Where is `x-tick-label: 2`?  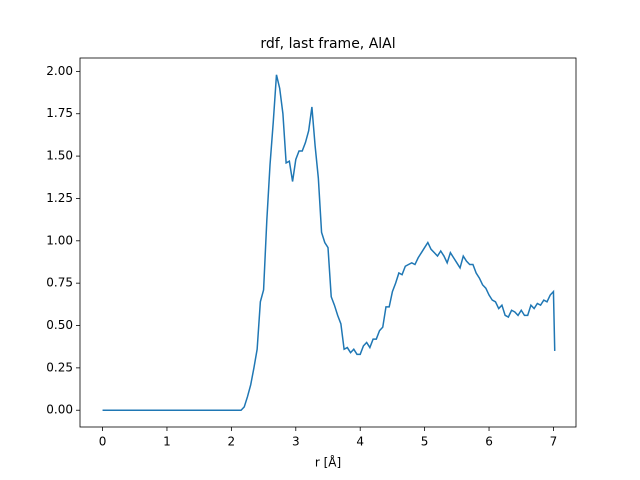 x-tick-label: 2 is located at coordinates (232, 442).